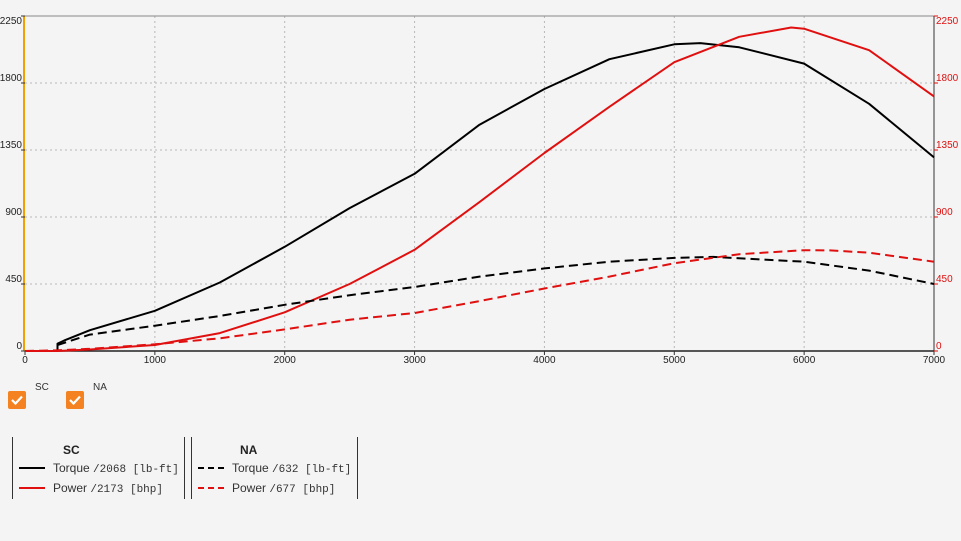 The image size is (961, 541). I want to click on dashed-red-line-icon, so click(211, 488).